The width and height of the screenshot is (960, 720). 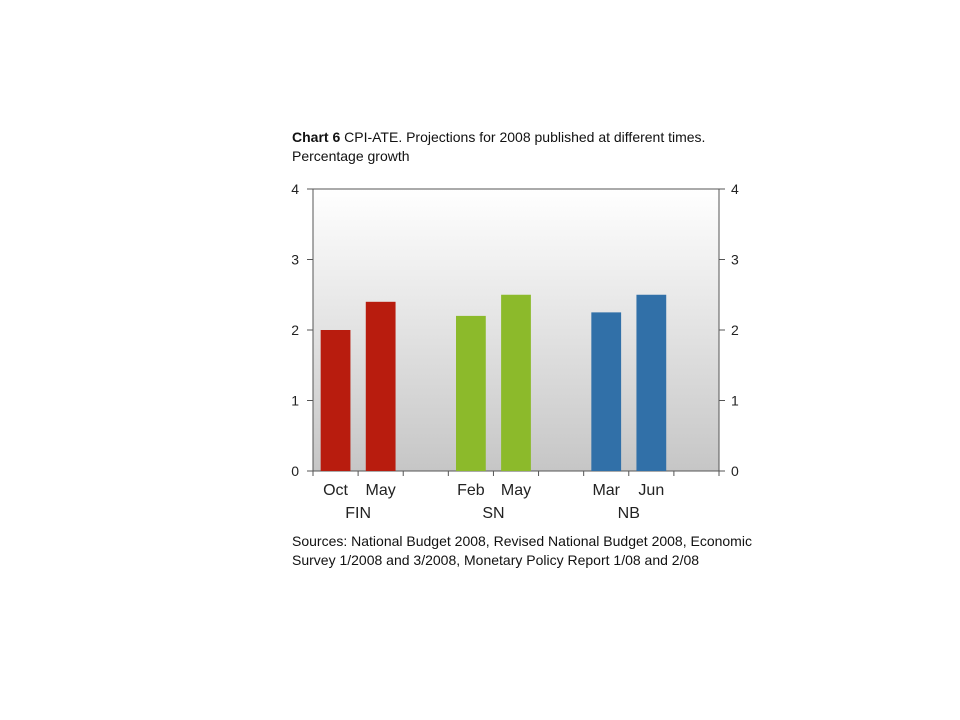 I want to click on x-group-label: NB, so click(x=629, y=513).